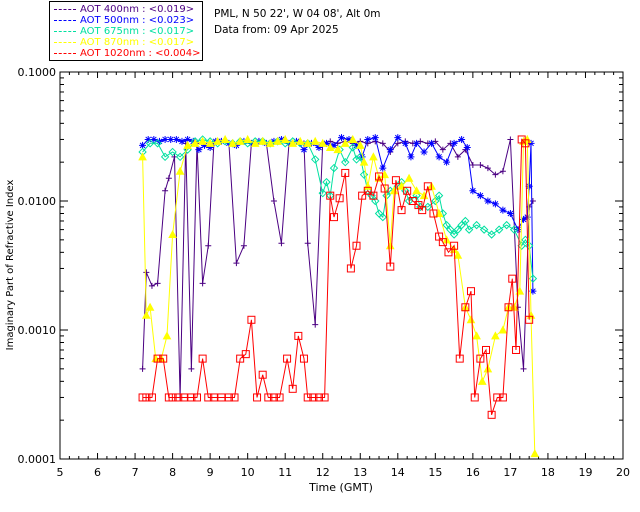 Image resolution: width=640 pixels, height=512 pixels. Describe the element at coordinates (60, 472) in the screenshot. I see `x-tick-label: 5` at that location.